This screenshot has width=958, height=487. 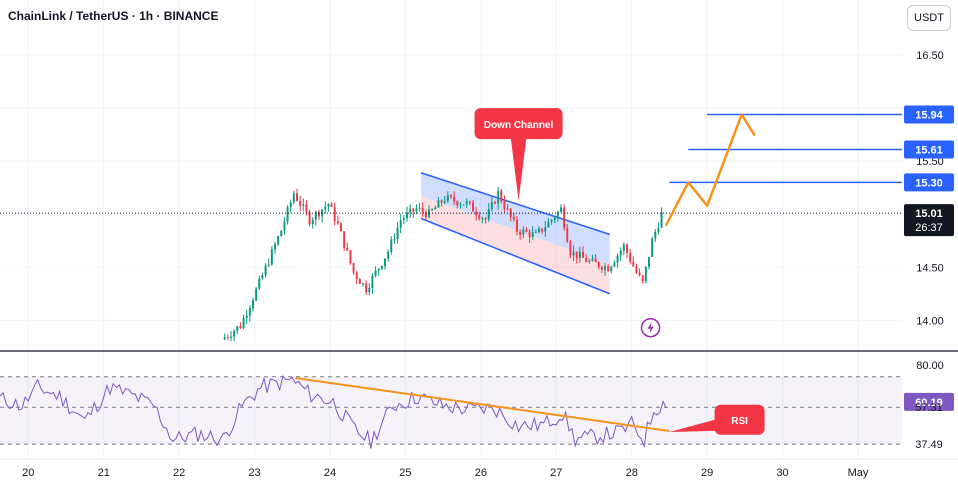 What do you see at coordinates (930, 366) in the screenshot?
I see `rsi-axis-label: 80.00` at bounding box center [930, 366].